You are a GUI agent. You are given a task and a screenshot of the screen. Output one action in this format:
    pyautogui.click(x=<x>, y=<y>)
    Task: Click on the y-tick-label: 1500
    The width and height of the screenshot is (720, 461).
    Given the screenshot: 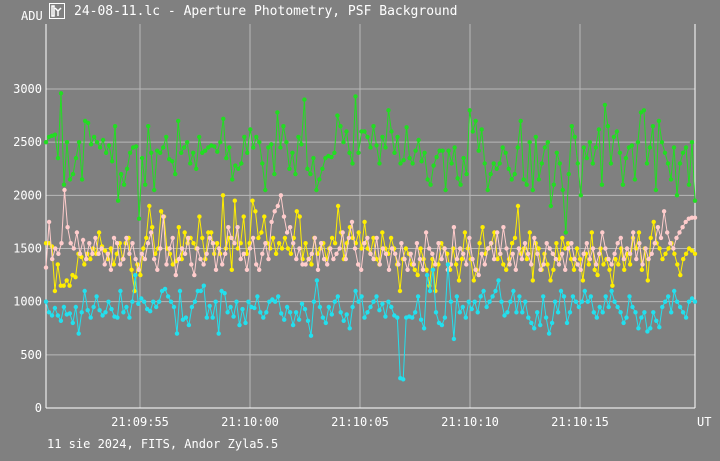 What is the action you would take?
    pyautogui.click(x=27, y=249)
    